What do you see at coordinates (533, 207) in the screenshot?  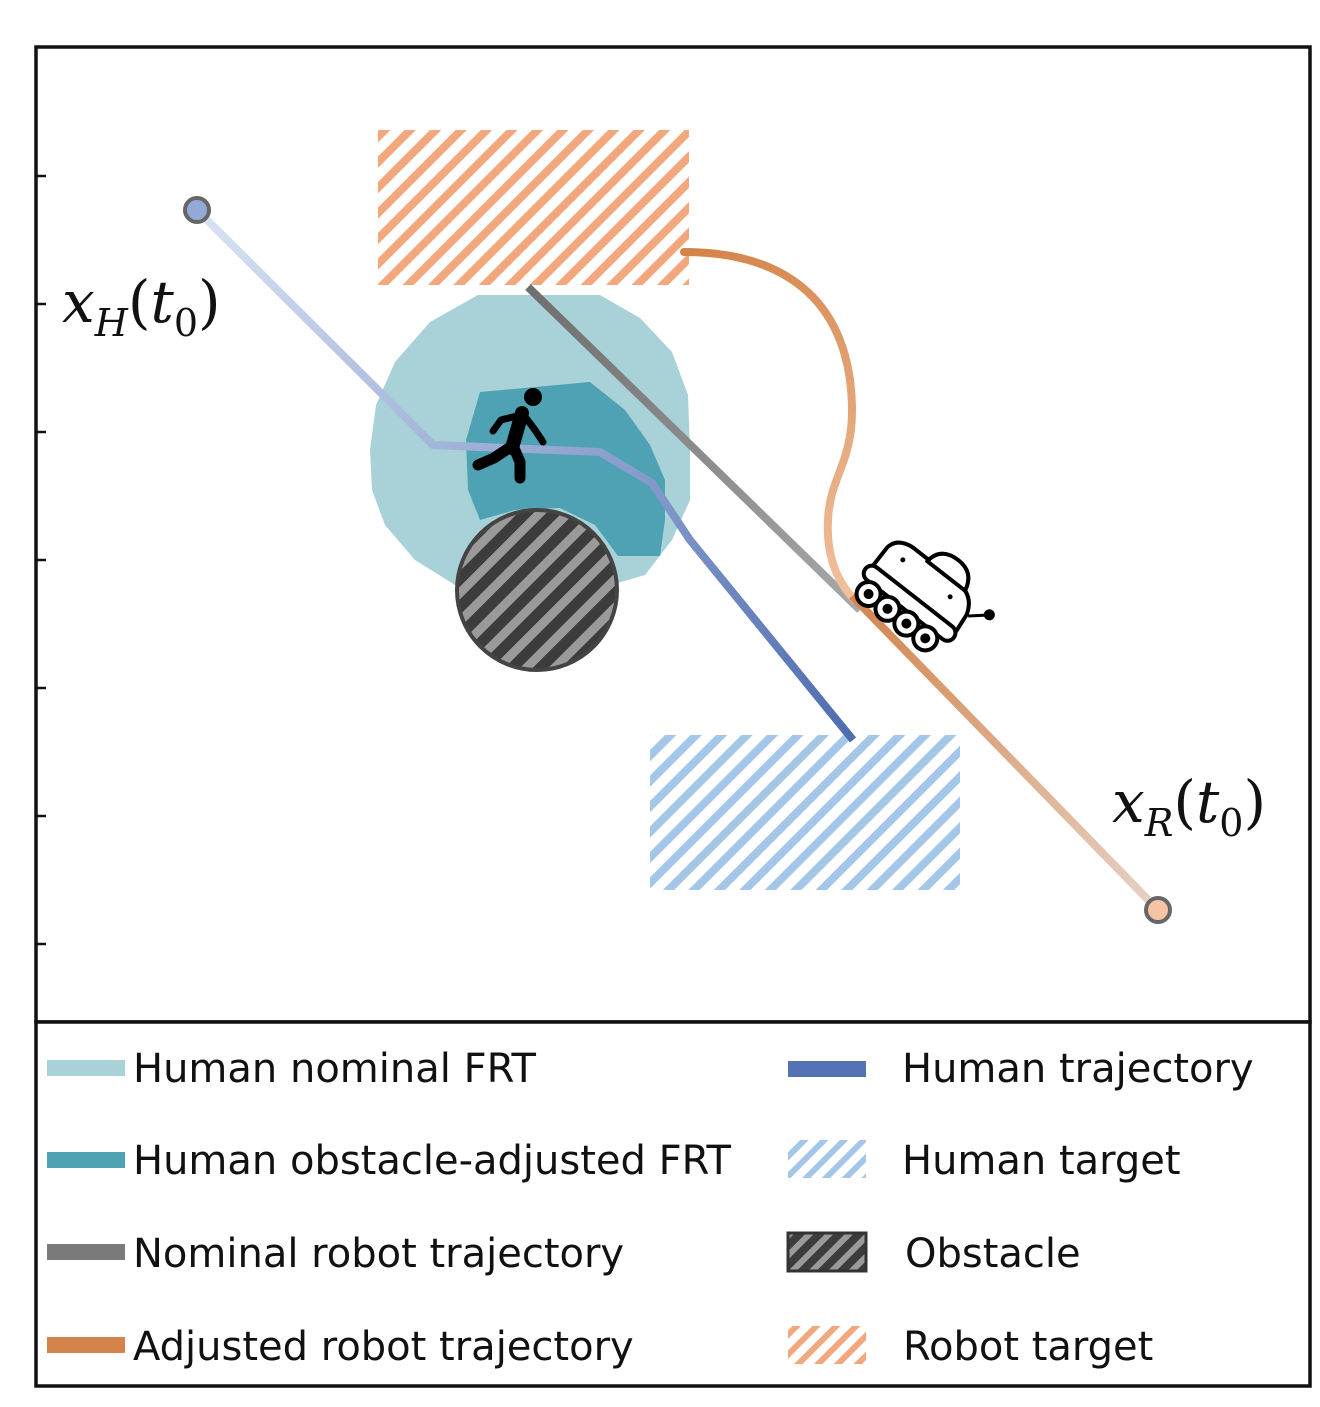 I see `robot-target-region` at bounding box center [533, 207].